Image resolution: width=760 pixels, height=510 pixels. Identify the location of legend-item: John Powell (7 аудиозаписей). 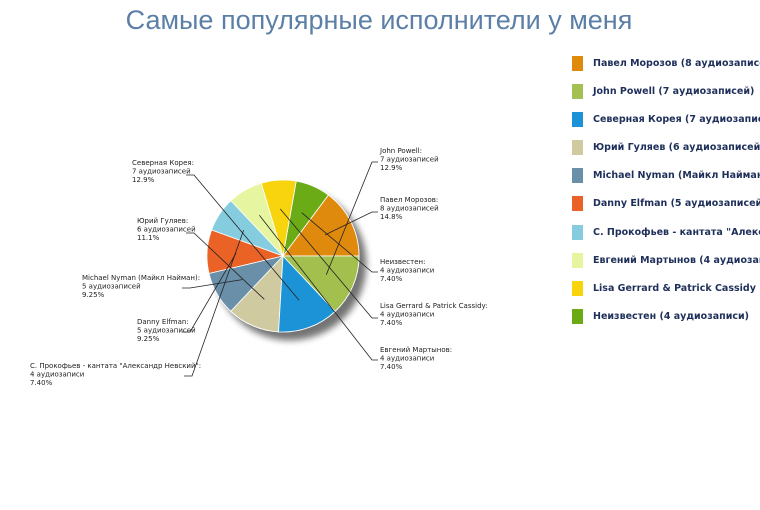
(666, 91).